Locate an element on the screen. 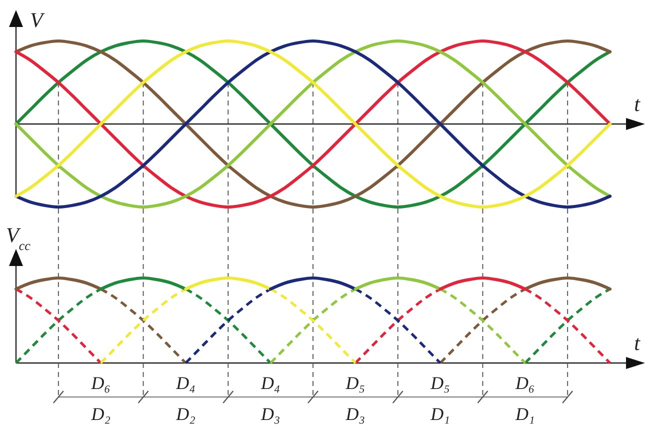 This screenshot has height=426, width=646. y-axis-title: V$_{cc}$ is located at coordinates (18, 237).